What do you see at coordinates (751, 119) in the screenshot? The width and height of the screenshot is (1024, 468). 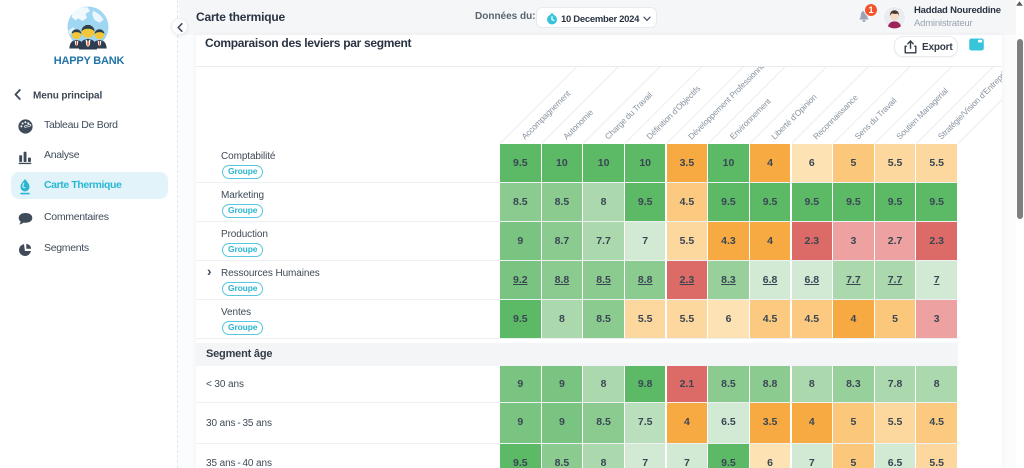 I see `svg-text: Environnement` at bounding box center [751, 119].